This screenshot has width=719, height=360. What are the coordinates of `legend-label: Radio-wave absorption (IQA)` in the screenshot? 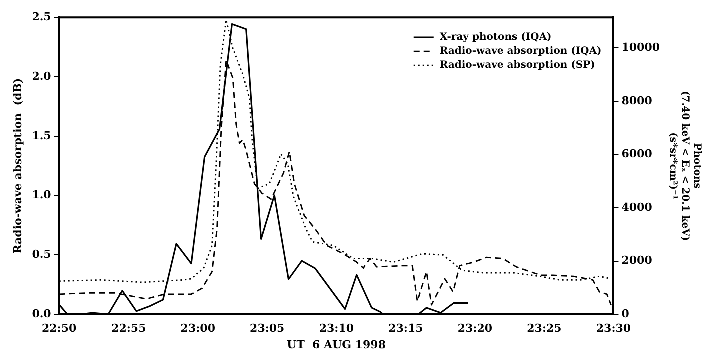 It's located at (521, 52).